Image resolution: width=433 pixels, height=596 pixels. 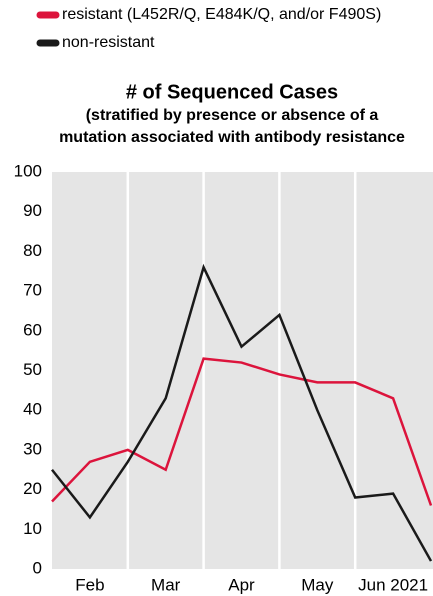 What do you see at coordinates (32, 409) in the screenshot?
I see `y-tick-label: 40` at bounding box center [32, 409].